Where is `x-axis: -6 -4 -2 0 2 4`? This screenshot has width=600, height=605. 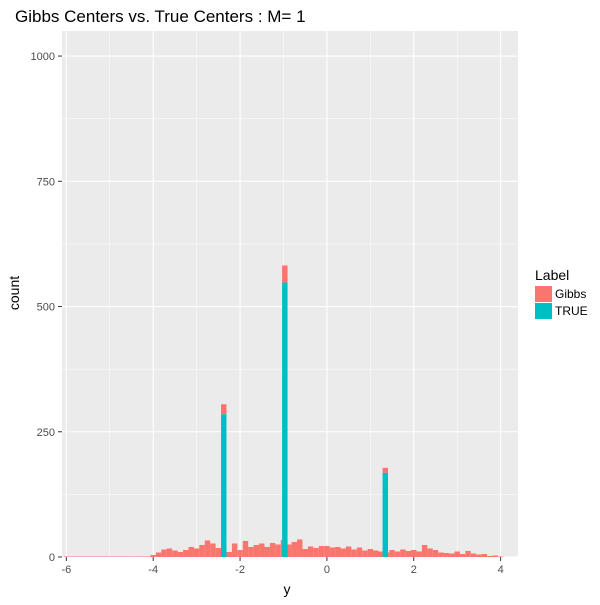
x-axis: -6 -4 -2 0 2 4 is located at coordinates (282, 566).